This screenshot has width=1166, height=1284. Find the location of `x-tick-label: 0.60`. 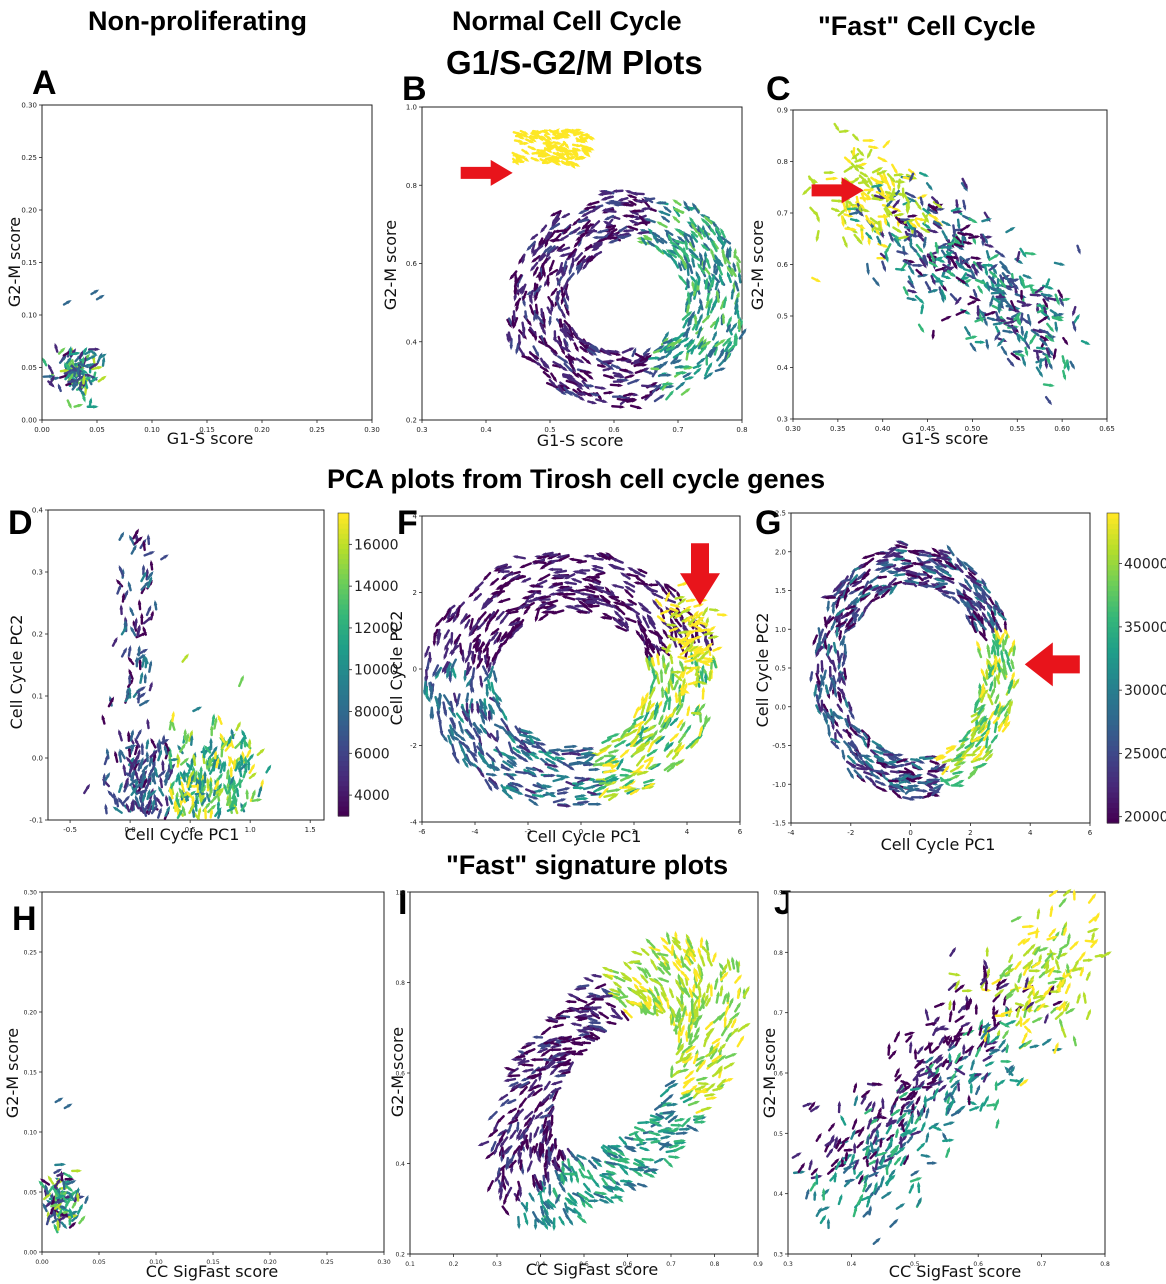

x-tick-label: 0.60 is located at coordinates (1062, 429).